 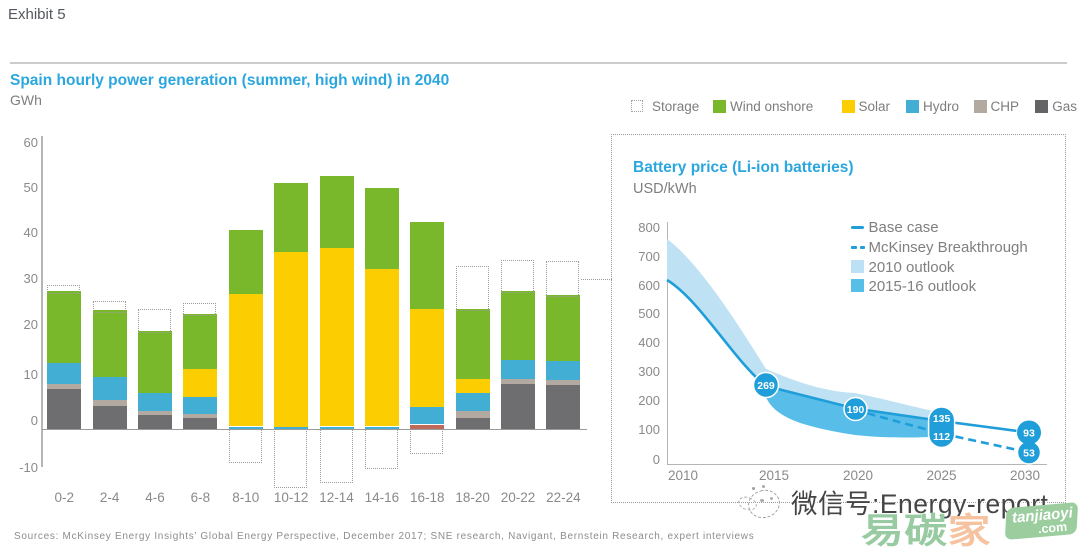 What do you see at coordinates (941, 437) in the screenshot?
I see `svg-text: 112` at bounding box center [941, 437].